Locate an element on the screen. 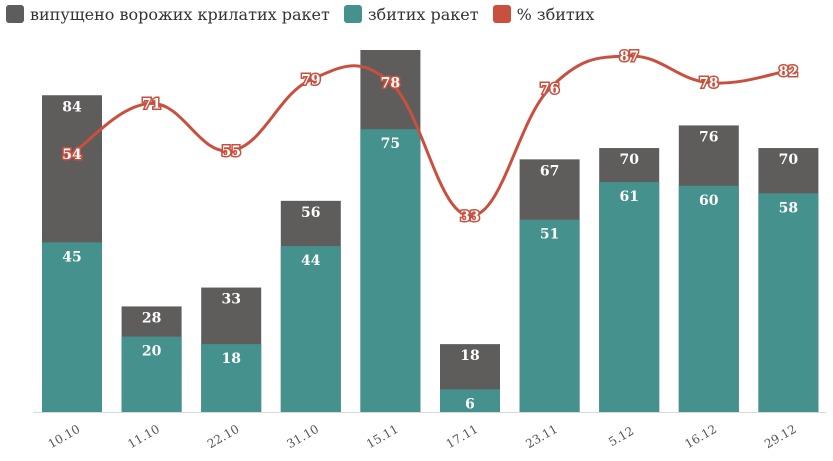 The height and width of the screenshot is (461, 833). percent-point-label: 82 is located at coordinates (788, 72).